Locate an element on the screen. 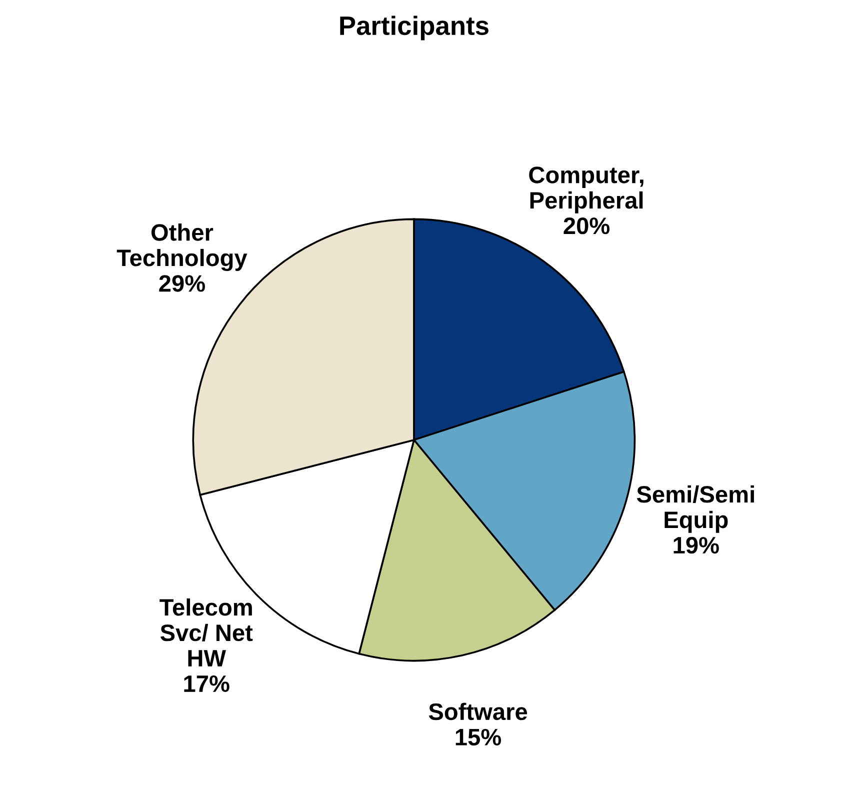  chart-title: Participants is located at coordinates (414, 28).